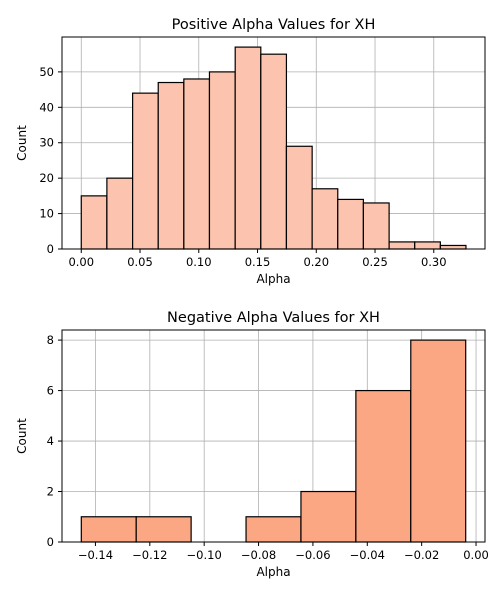  I want to click on x-tick-label: −0.12, so click(149, 555).